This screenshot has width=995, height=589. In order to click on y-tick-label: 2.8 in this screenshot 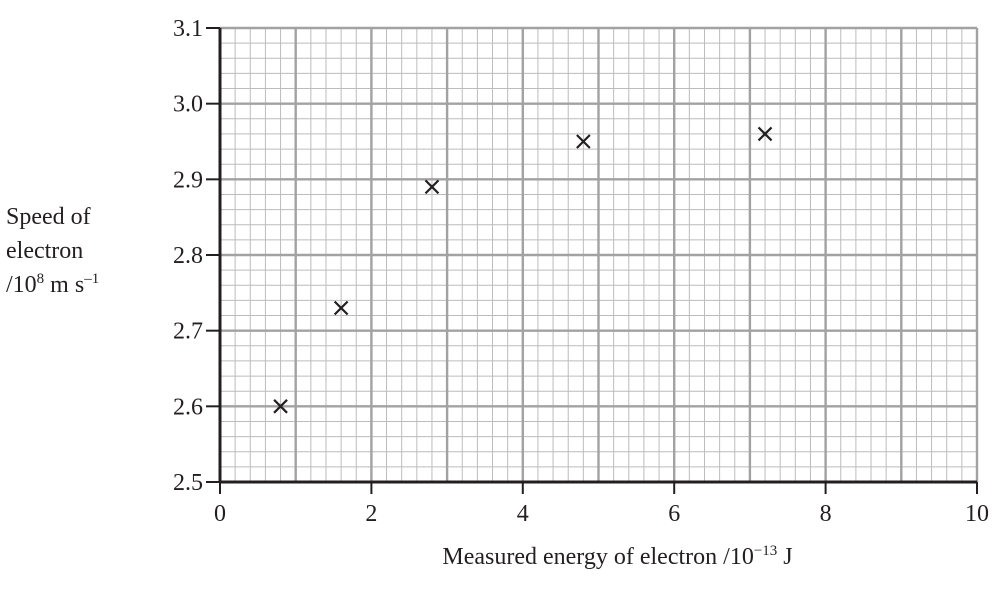, I will do `click(188, 256)`.